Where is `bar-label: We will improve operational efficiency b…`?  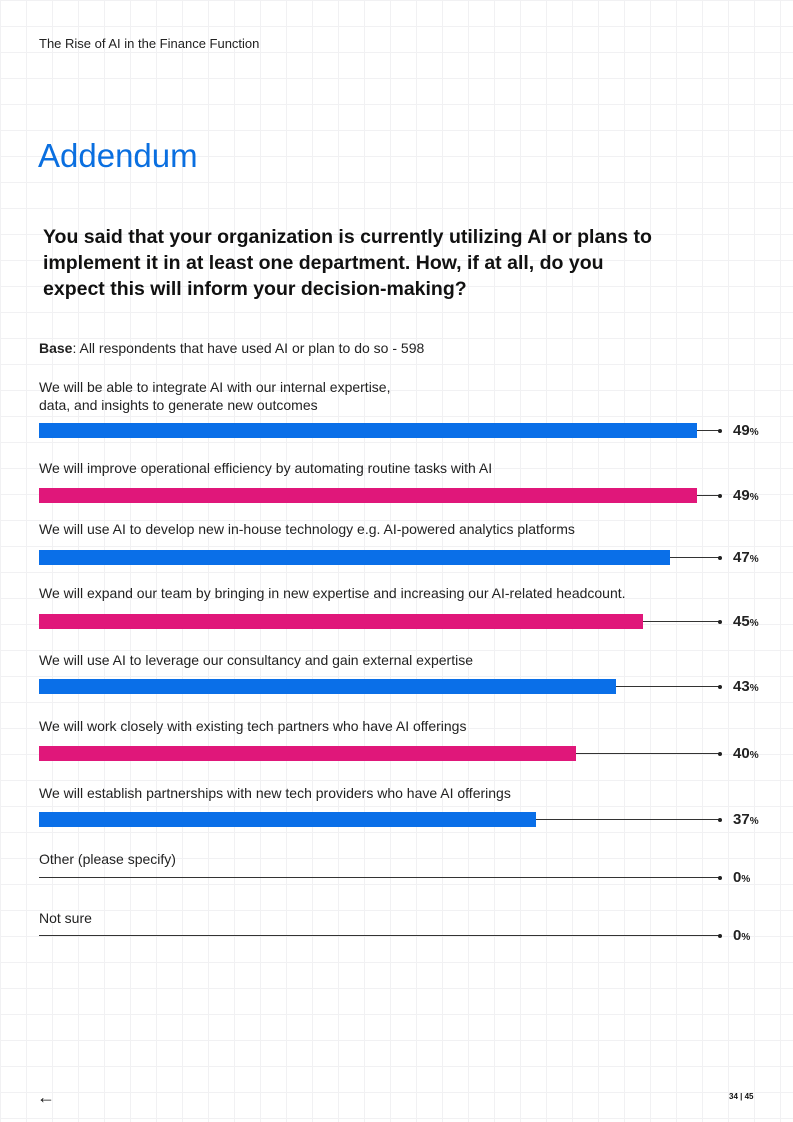
bar-label: We will improve operational efficiency b… is located at coordinates (266, 468).